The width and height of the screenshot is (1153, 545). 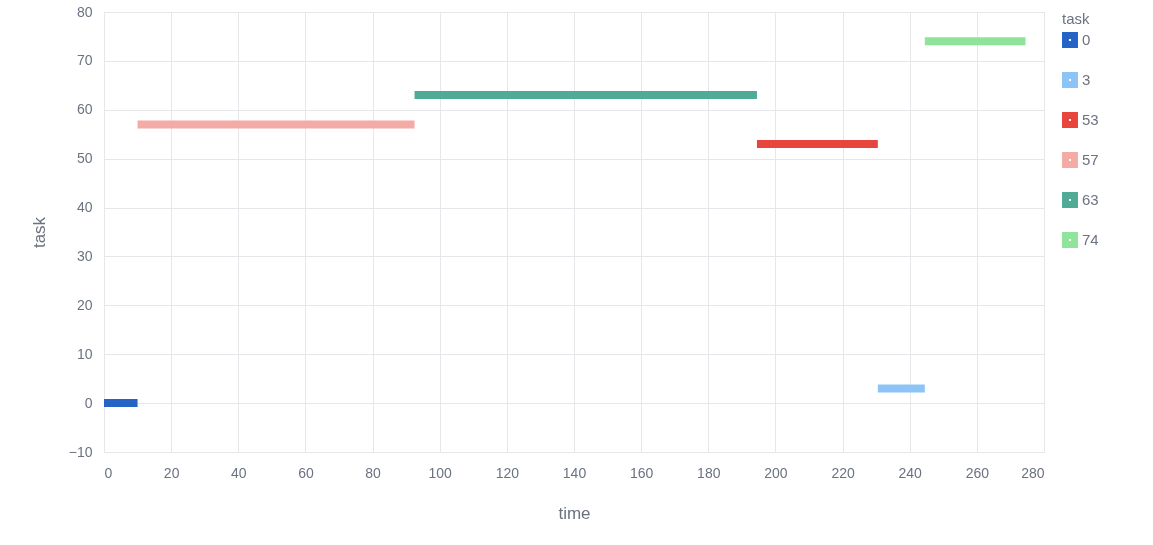 I want to click on y-tick-label: 60, so click(x=84, y=109).